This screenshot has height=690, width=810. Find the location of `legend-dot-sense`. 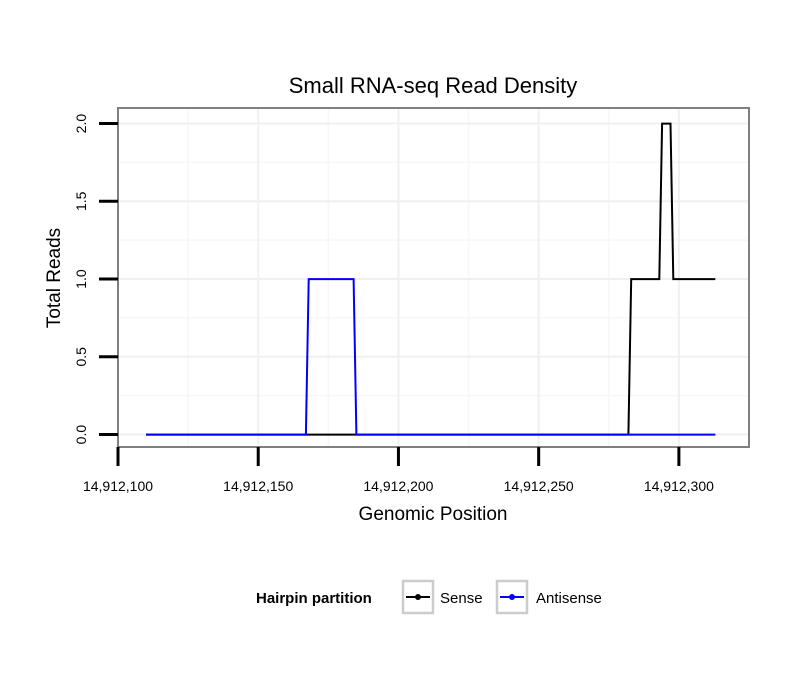

legend-dot-sense is located at coordinates (418, 597).